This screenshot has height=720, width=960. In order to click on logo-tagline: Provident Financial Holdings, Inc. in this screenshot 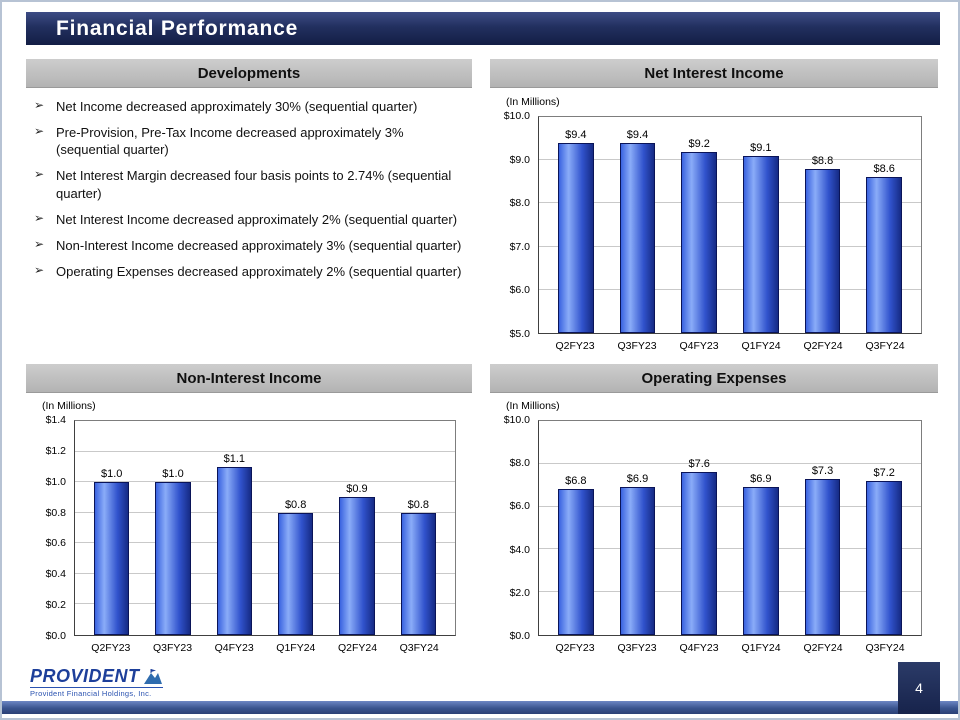, I will do `click(96, 692)`.